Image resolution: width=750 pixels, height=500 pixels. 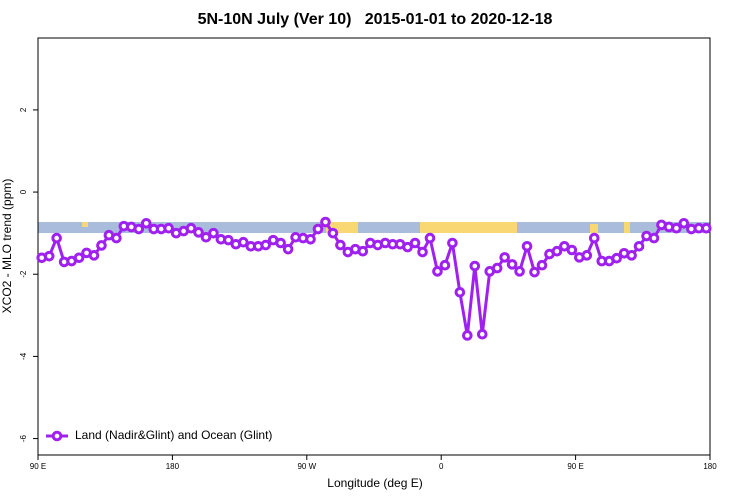 I want to click on y-tick-label: -4, so click(x=23, y=356).